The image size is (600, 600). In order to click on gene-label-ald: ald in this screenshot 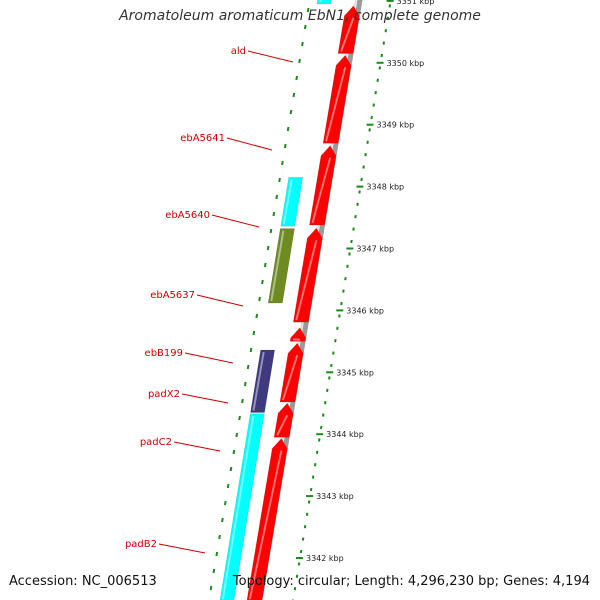, I will do `click(238, 51)`.